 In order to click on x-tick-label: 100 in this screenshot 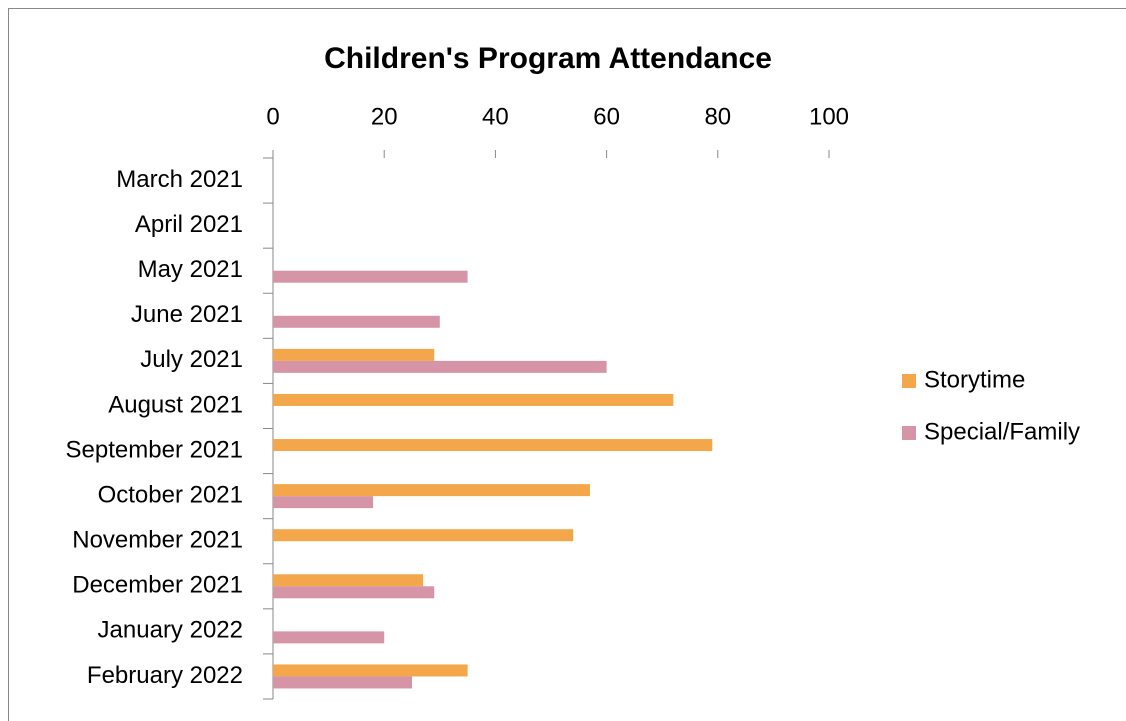, I will do `click(829, 116)`.